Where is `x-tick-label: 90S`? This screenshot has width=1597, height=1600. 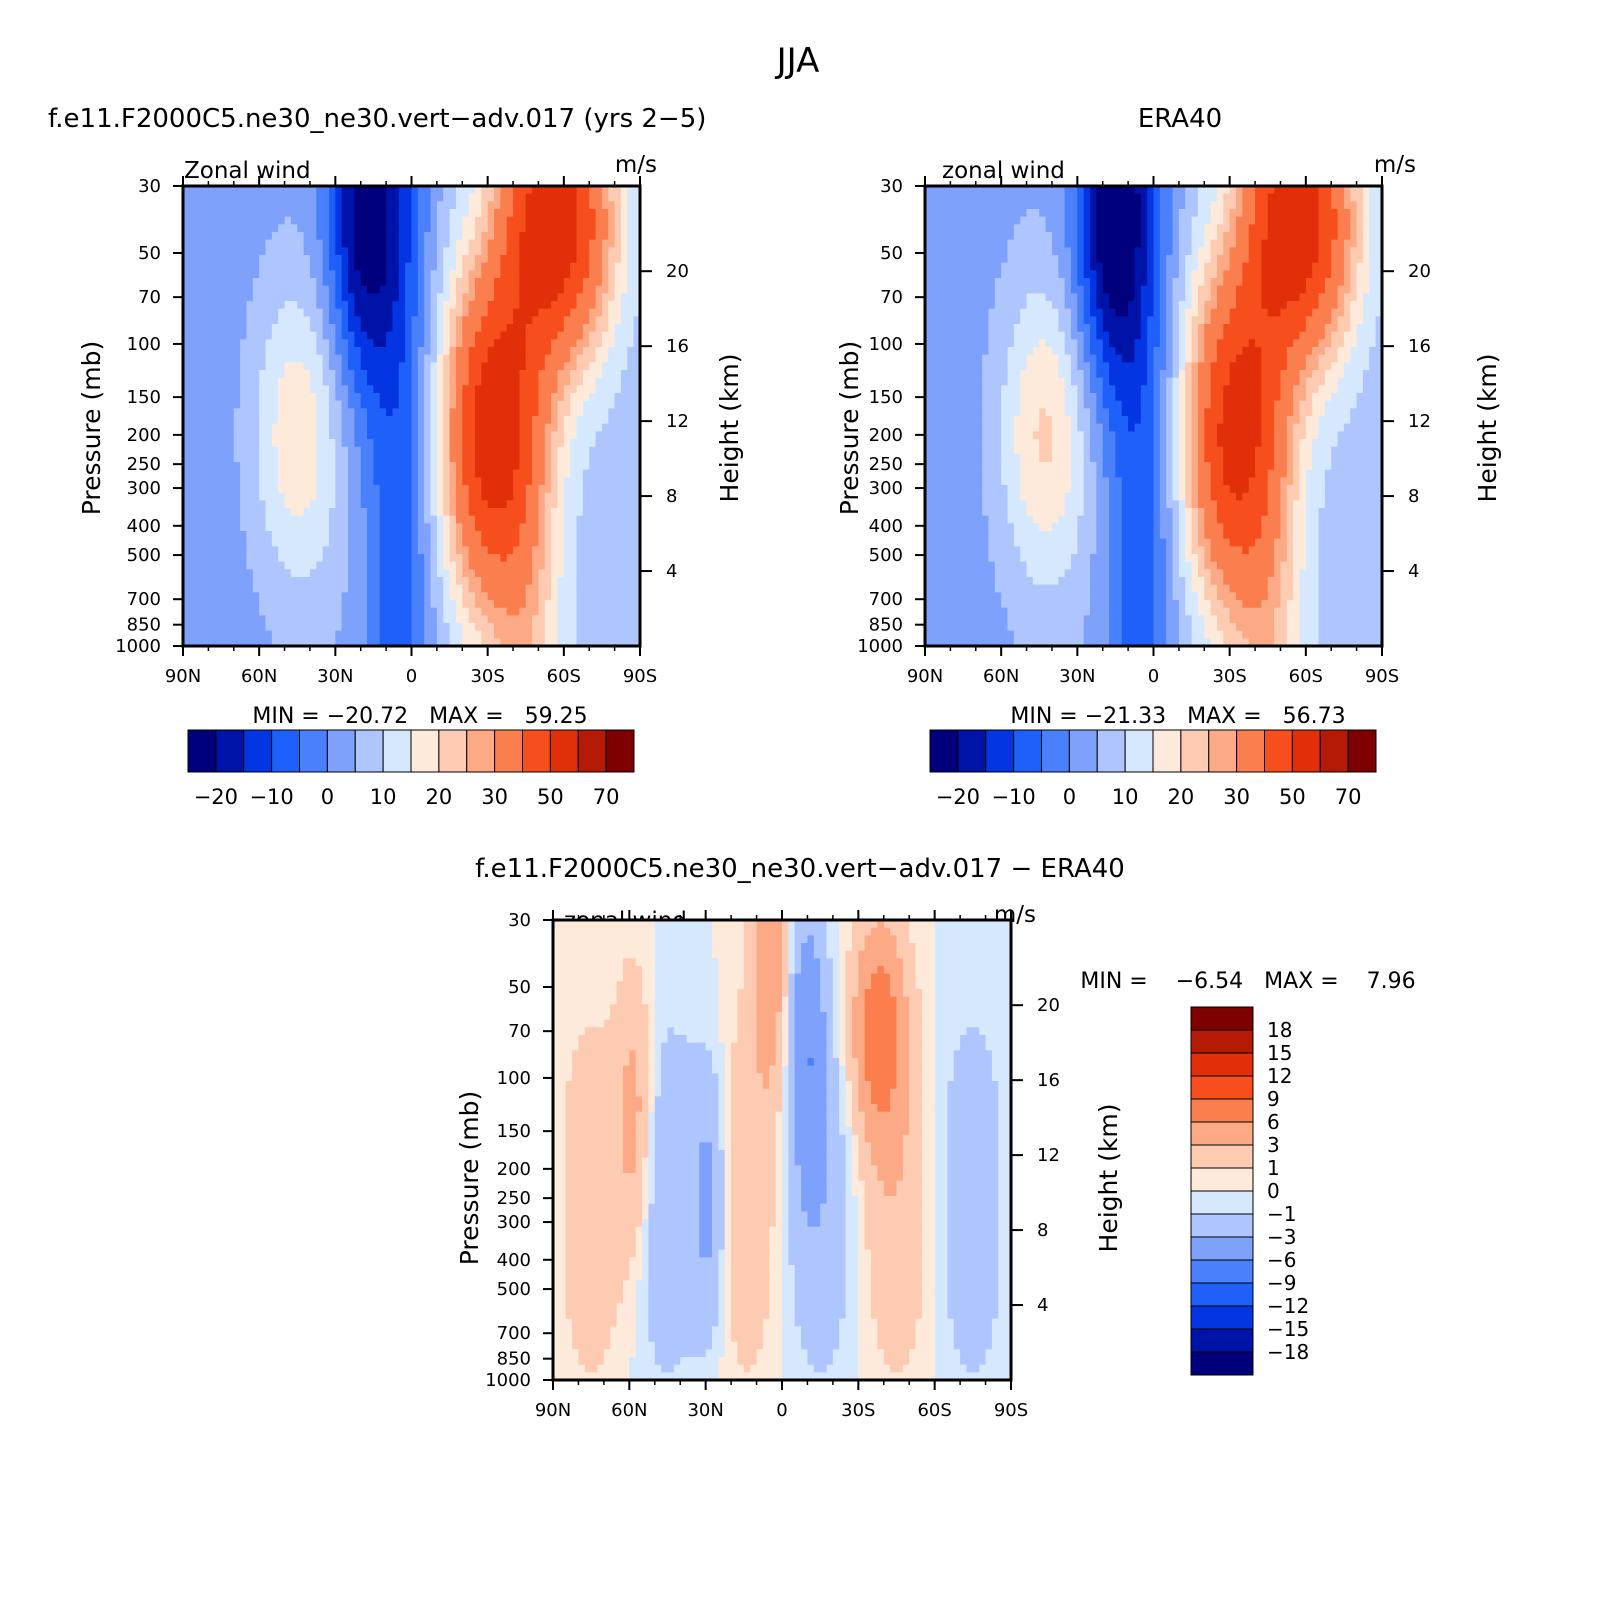
x-tick-label: 90S is located at coordinates (640, 676).